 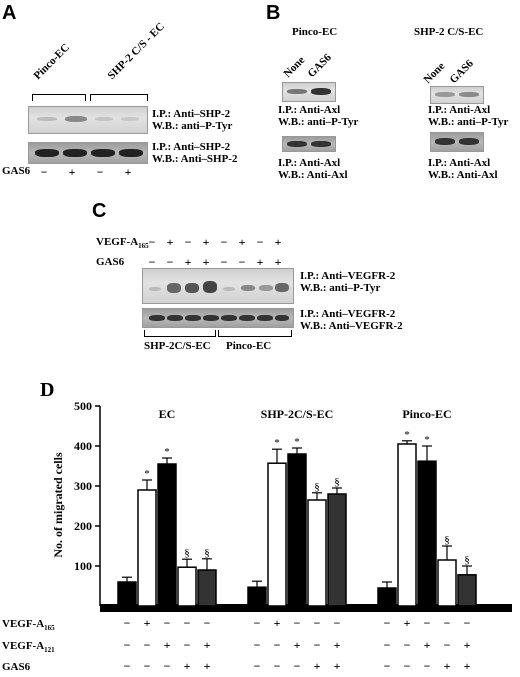 I want to click on panel-b-right-blot-axl, so click(x=457, y=142).